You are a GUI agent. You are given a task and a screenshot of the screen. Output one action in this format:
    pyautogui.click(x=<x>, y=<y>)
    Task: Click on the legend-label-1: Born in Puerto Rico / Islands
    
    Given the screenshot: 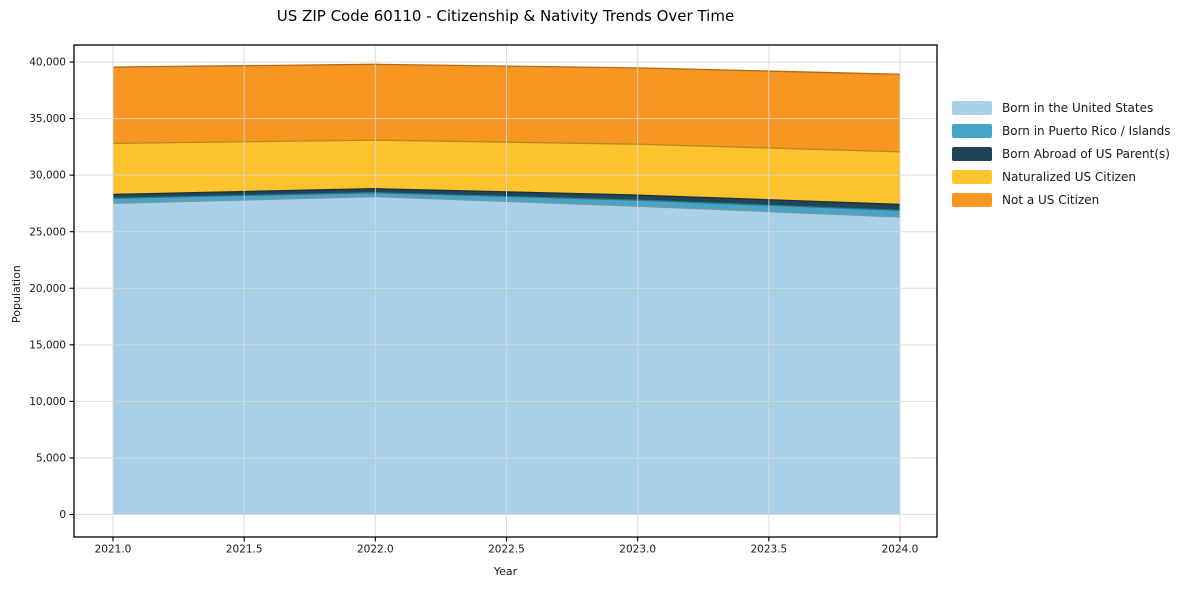 What is the action you would take?
    pyautogui.click(x=1086, y=130)
    